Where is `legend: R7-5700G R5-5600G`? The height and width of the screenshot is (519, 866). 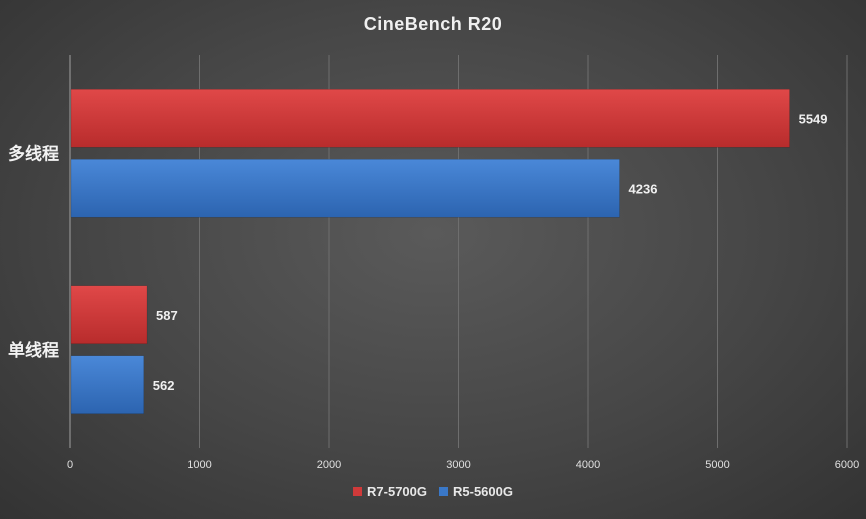 legend: R7-5700G R5-5600G is located at coordinates (433, 491).